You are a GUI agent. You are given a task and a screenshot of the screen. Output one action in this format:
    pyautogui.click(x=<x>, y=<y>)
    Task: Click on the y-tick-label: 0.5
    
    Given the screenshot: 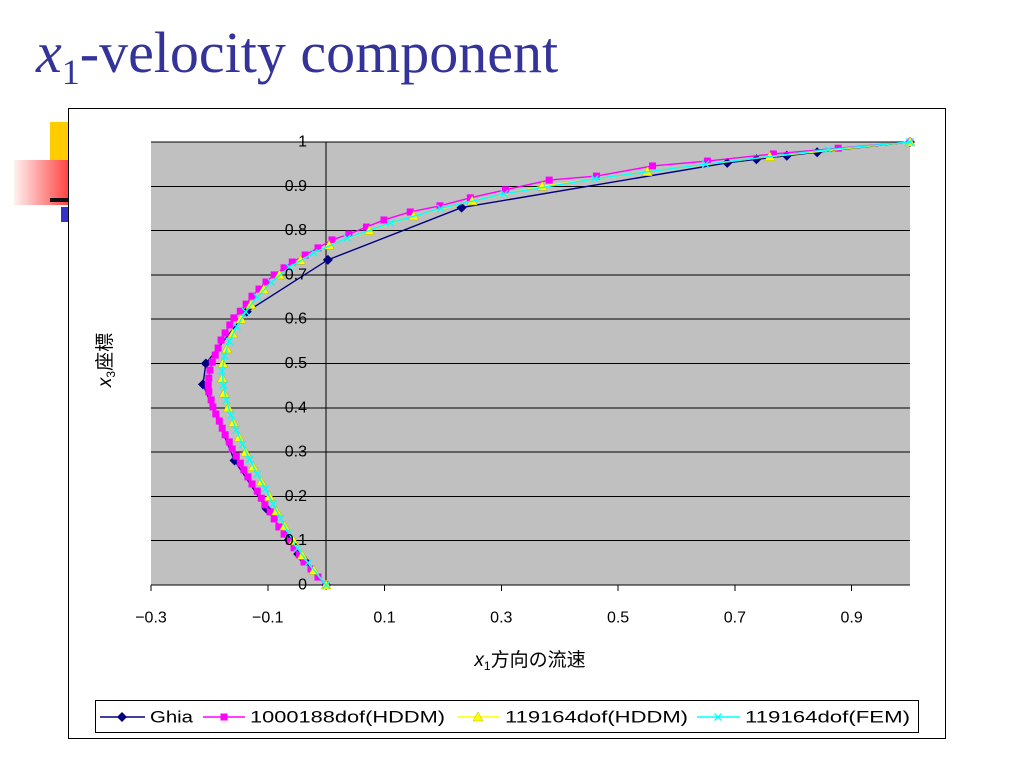 What is the action you would take?
    pyautogui.click(x=296, y=363)
    